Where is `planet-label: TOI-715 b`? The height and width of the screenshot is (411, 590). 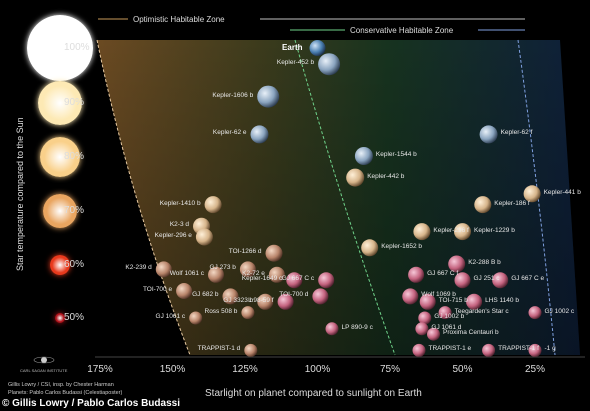
planet-label: TOI-715 b is located at coordinates (453, 300).